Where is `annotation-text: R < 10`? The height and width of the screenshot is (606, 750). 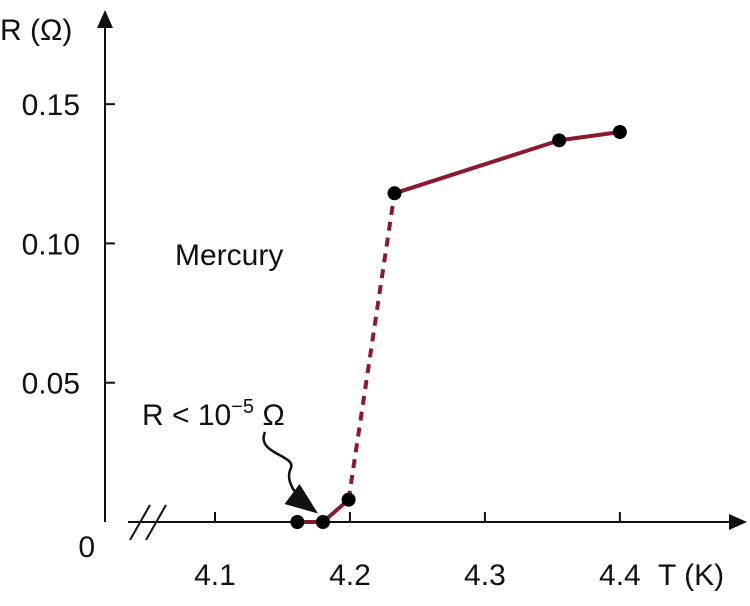
annotation-text: R < 10 is located at coordinates (186, 415).